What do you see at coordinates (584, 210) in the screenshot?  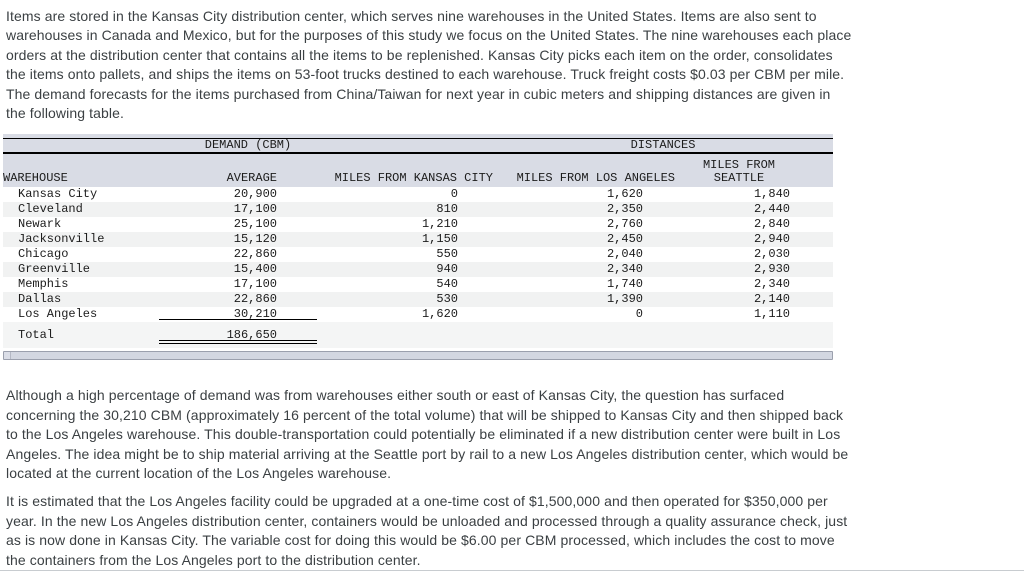 I see `cell-miles-los-angeles: 2,350` at bounding box center [584, 210].